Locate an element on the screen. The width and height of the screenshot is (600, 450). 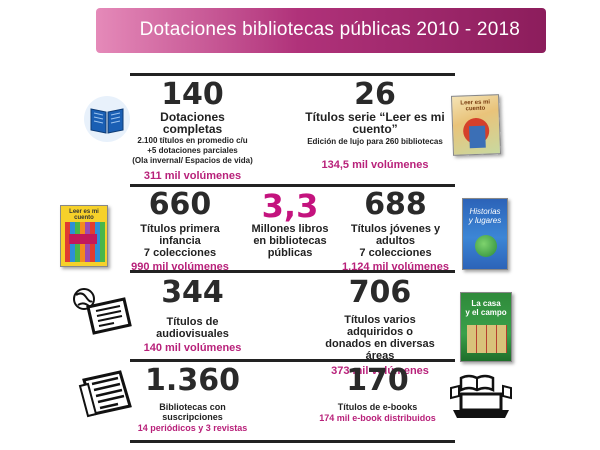
stat-label: en bibliotecas is located at coordinates (290, 241).